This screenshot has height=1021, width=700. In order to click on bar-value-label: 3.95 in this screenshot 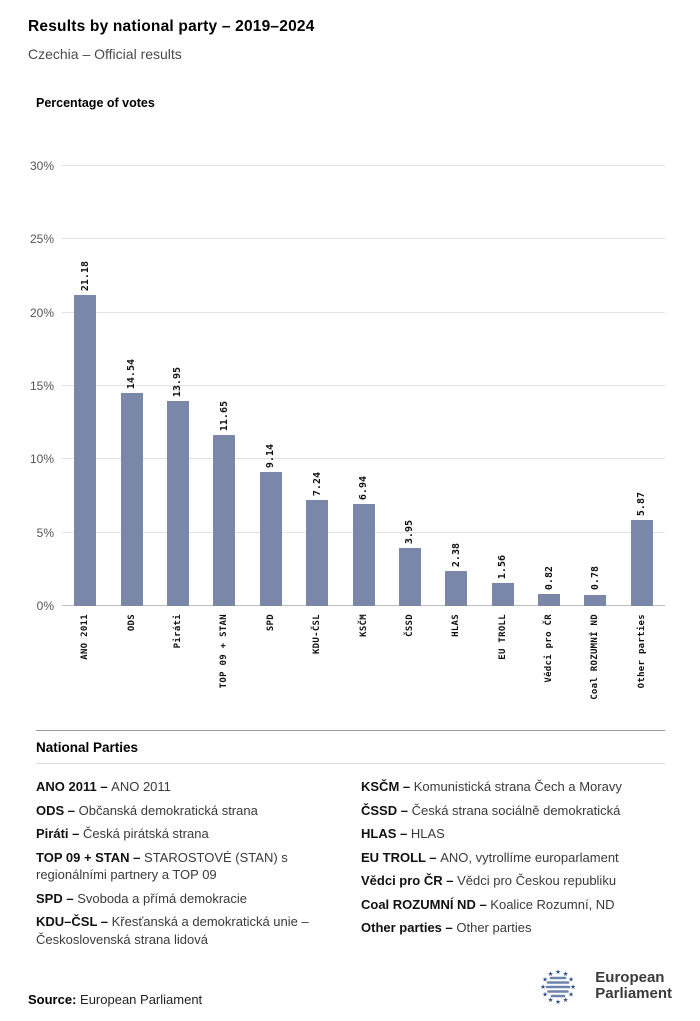, I will do `click(410, 532)`.